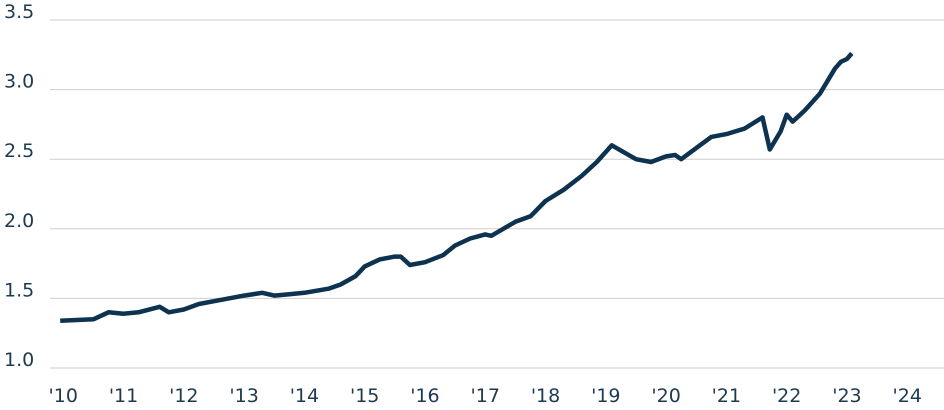  What do you see at coordinates (243, 396) in the screenshot?
I see `x-tick-label: '13` at bounding box center [243, 396].